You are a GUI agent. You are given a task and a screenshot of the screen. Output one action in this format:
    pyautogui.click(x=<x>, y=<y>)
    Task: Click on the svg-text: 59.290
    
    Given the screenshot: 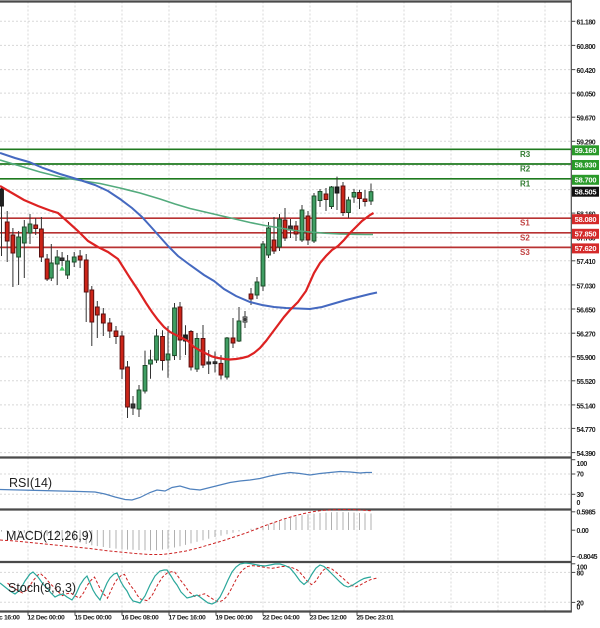 What is the action you would take?
    pyautogui.click(x=586, y=143)
    